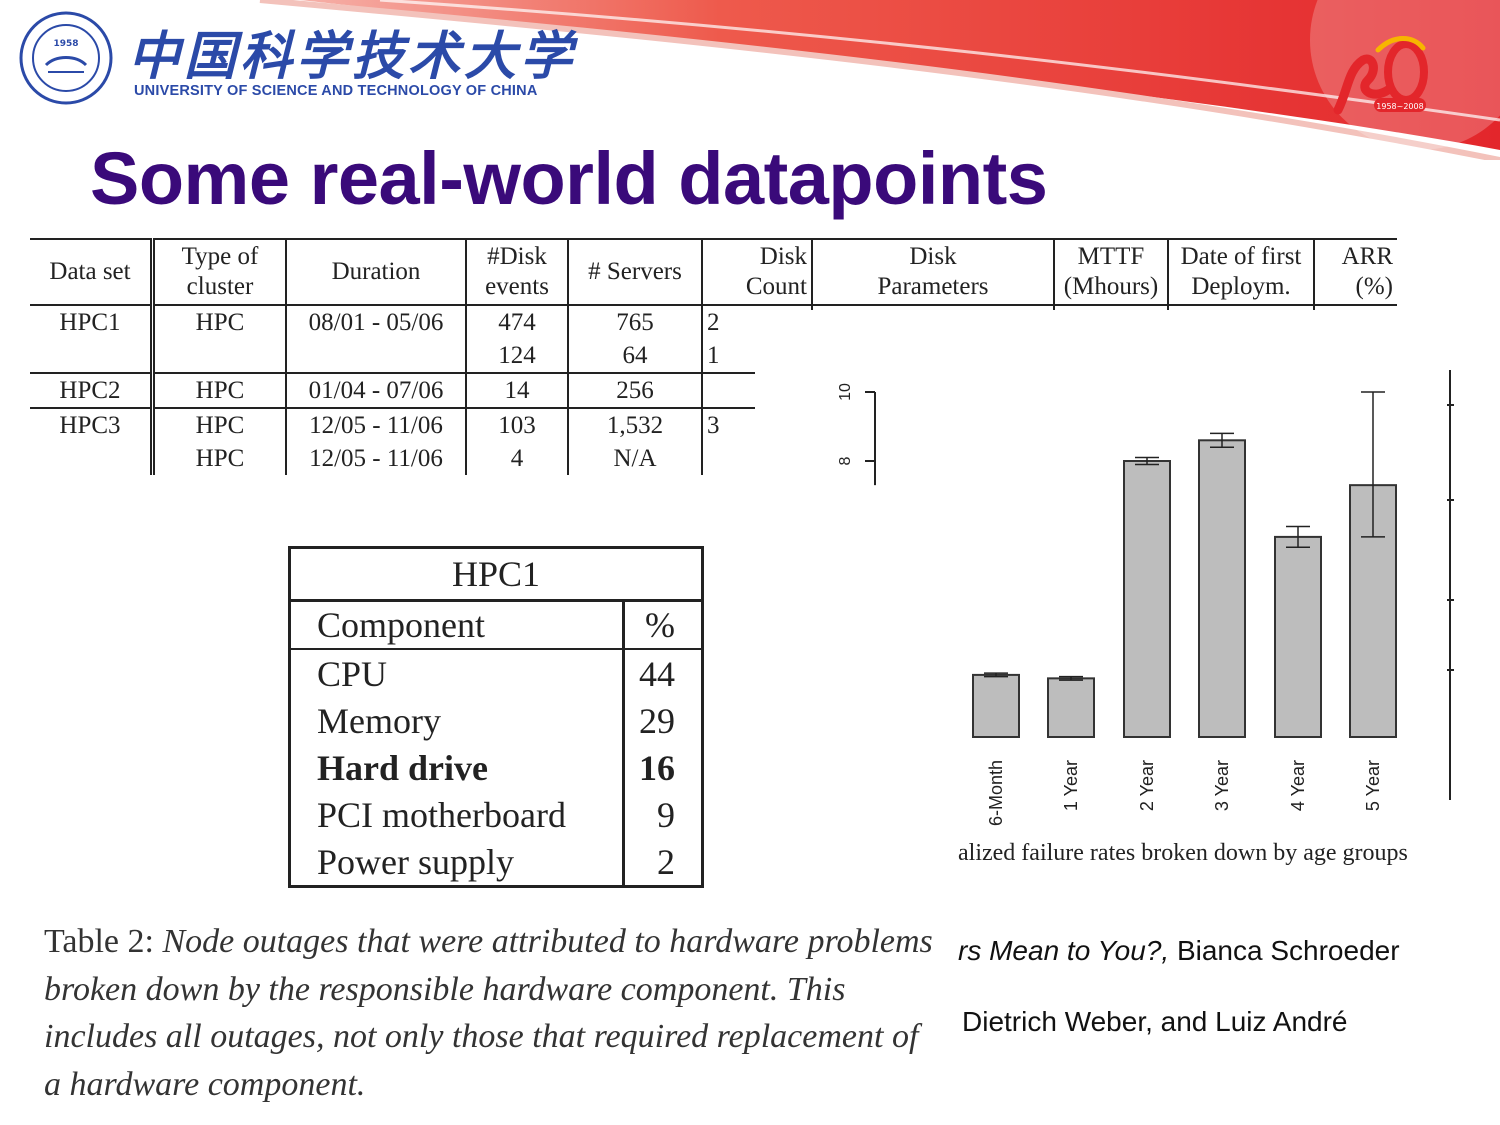 This screenshot has height=1125, width=1500. Describe the element at coordinates (662, 673) in the screenshot. I see `component-percent: 44` at that location.